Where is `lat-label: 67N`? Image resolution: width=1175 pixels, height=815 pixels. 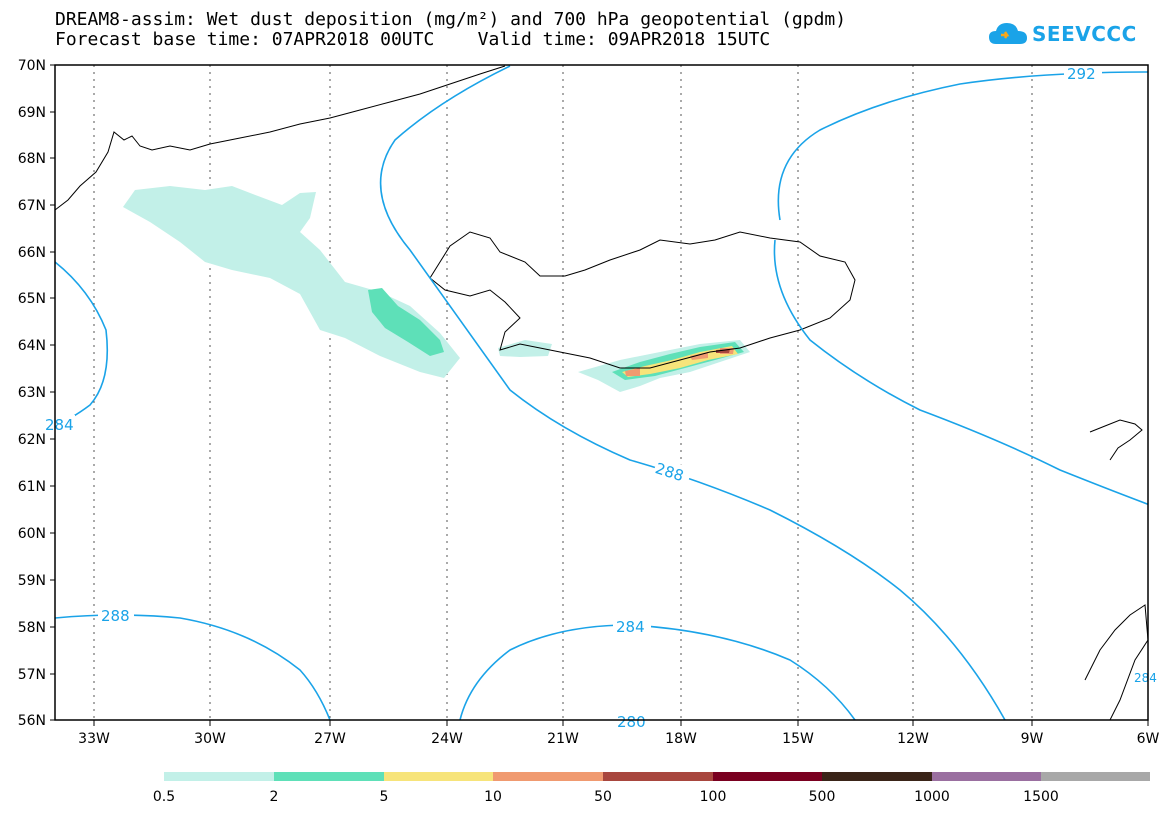 lat-label: 67N is located at coordinates (32, 206).